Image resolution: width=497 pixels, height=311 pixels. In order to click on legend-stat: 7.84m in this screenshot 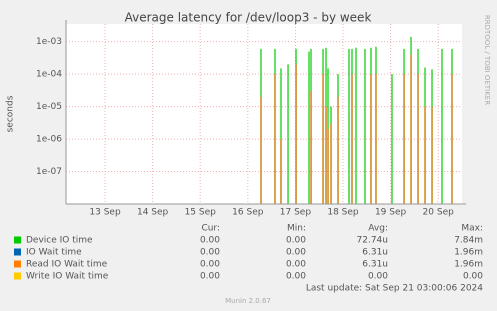, I will do `click(468, 241)`.